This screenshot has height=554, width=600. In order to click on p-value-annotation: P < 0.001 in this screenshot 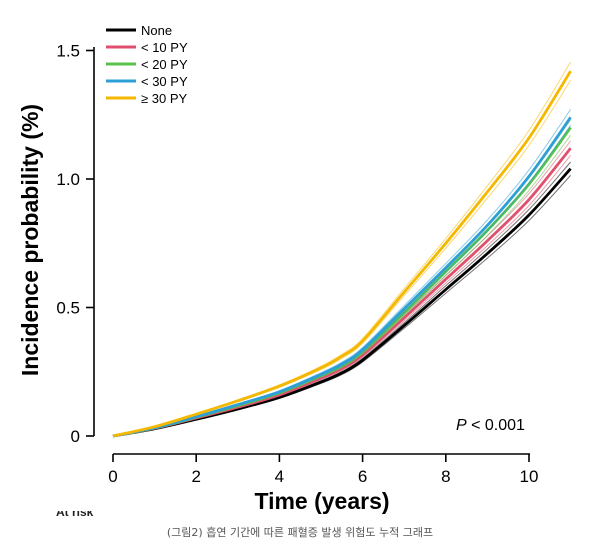, I will do `click(490, 425)`.